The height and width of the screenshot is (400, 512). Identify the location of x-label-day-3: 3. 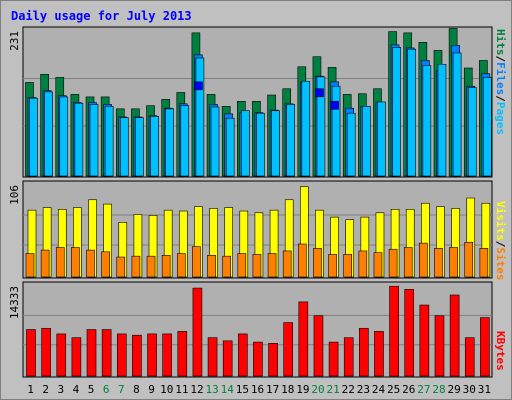
(61, 389).